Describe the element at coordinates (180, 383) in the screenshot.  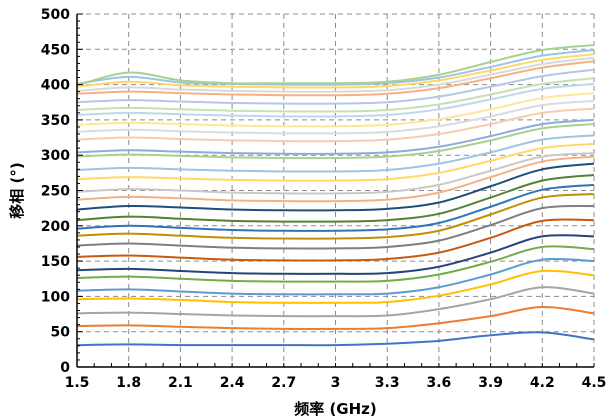
I see `x-tick-label: 2.1` at that location.